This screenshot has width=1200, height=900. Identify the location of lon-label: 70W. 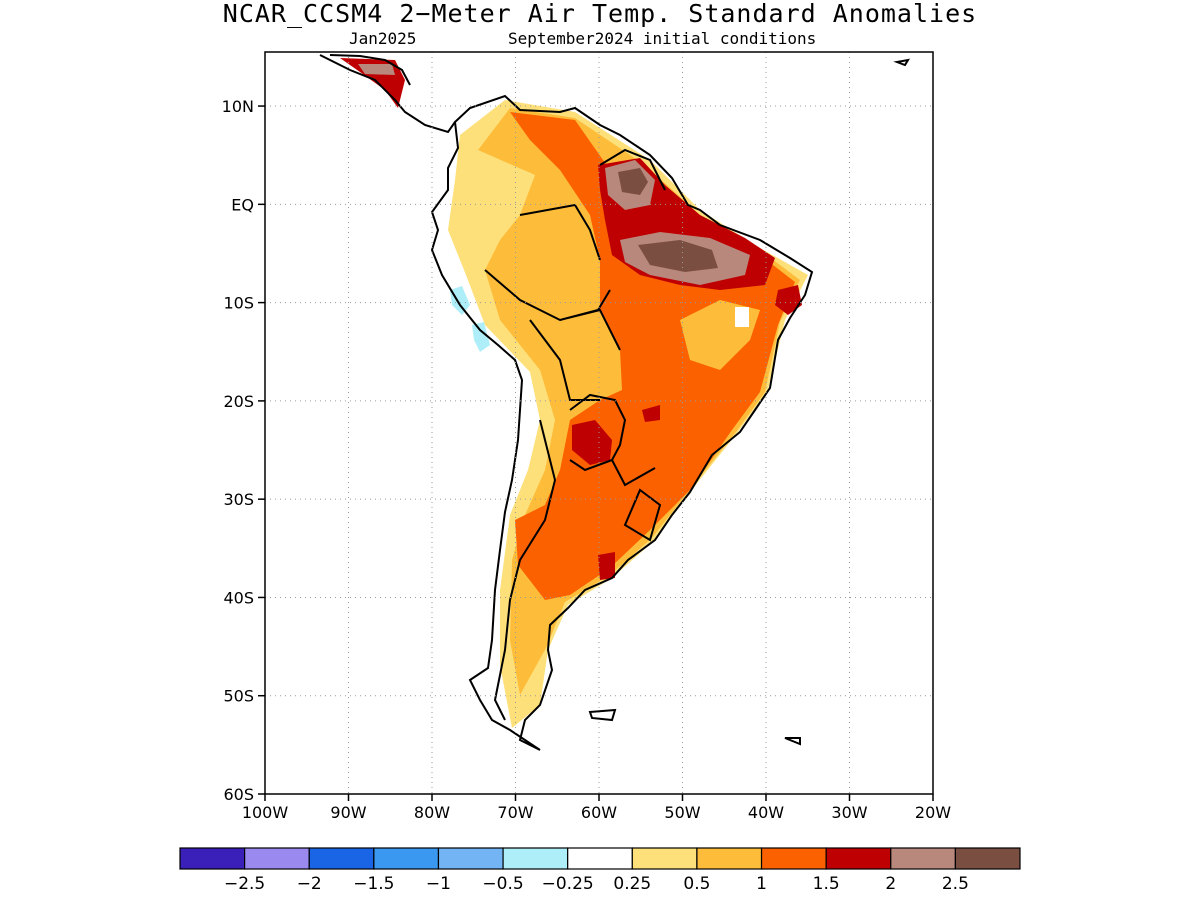
(515, 812).